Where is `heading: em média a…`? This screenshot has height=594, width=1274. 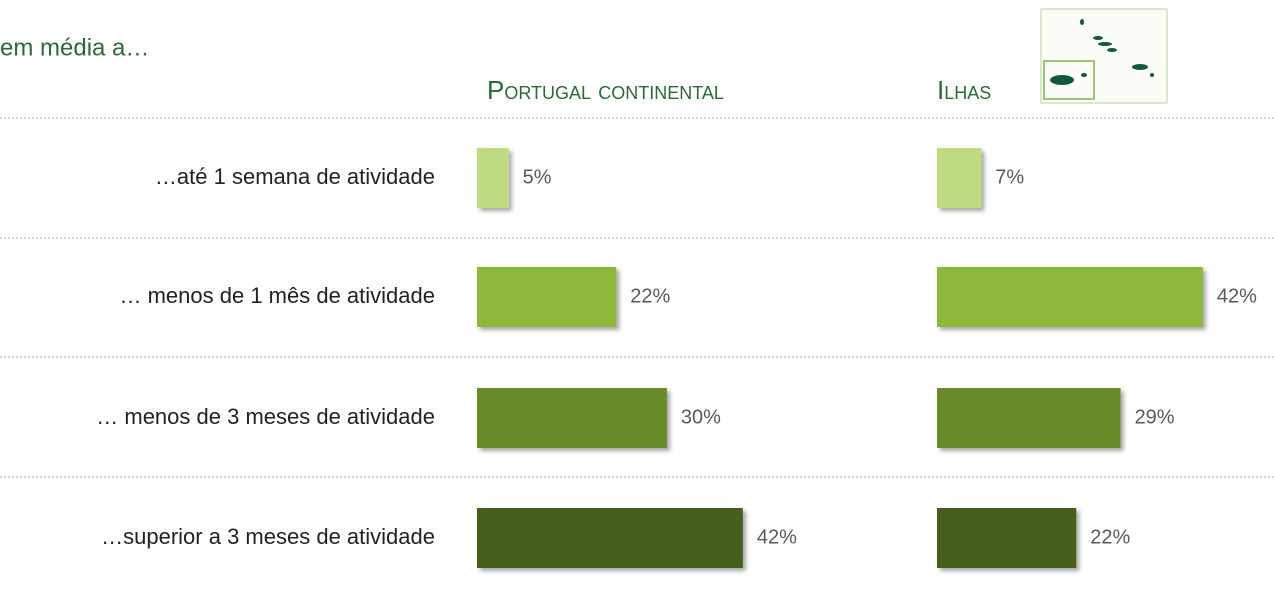 heading: em média a… is located at coordinates (74, 47).